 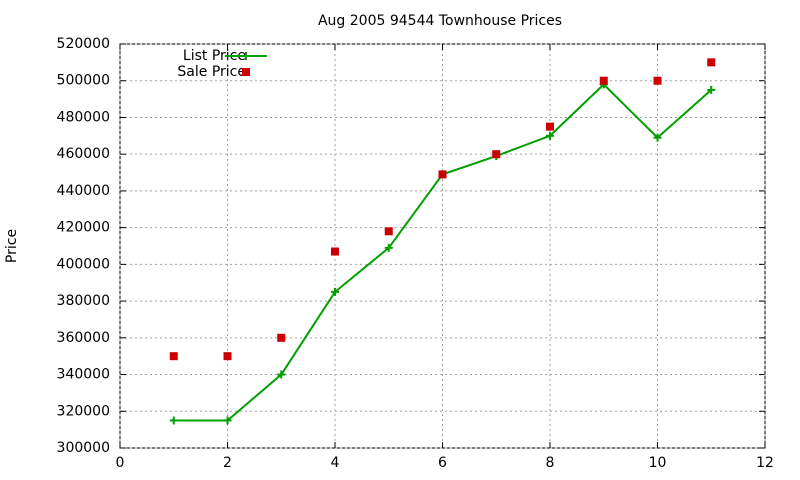 I want to click on y-tick-label: 520000, so click(x=83, y=44).